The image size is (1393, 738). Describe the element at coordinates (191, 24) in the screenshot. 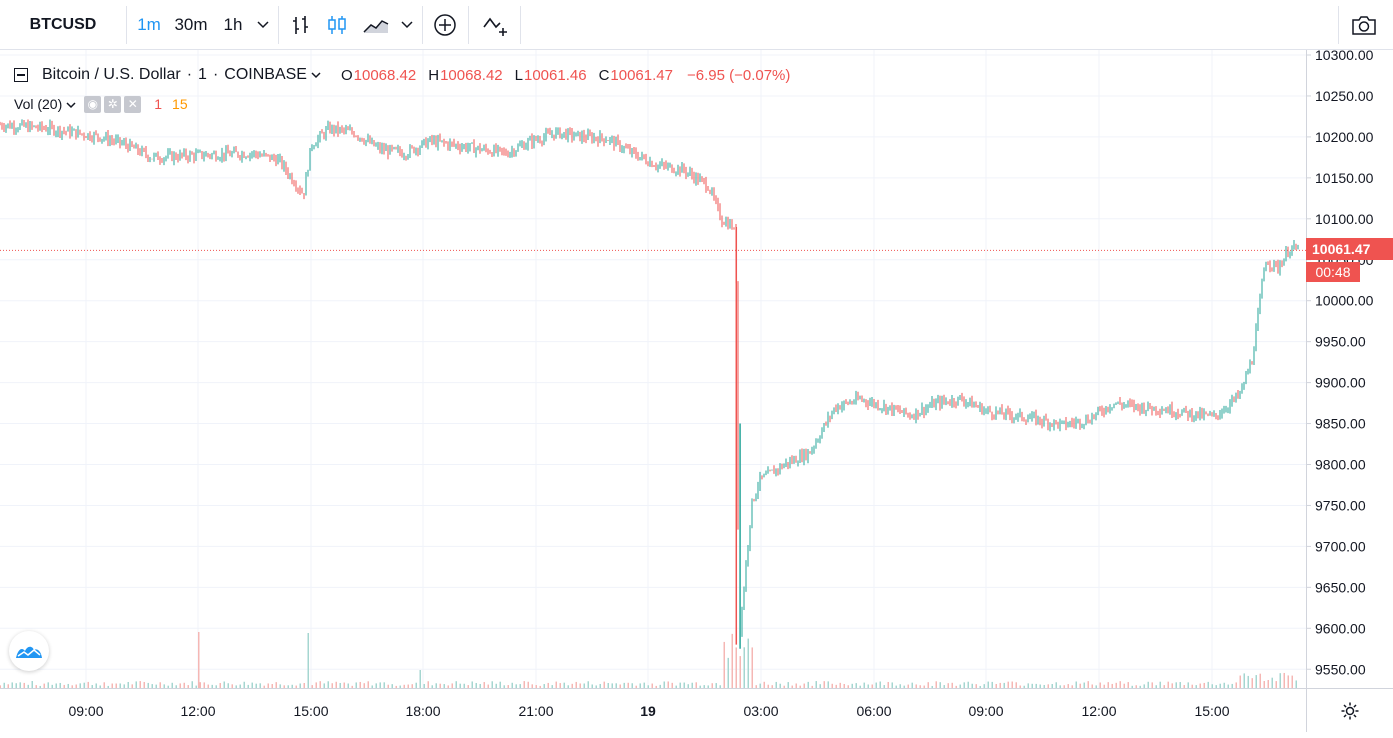

I see `interval-30m-button: 30m` at that location.